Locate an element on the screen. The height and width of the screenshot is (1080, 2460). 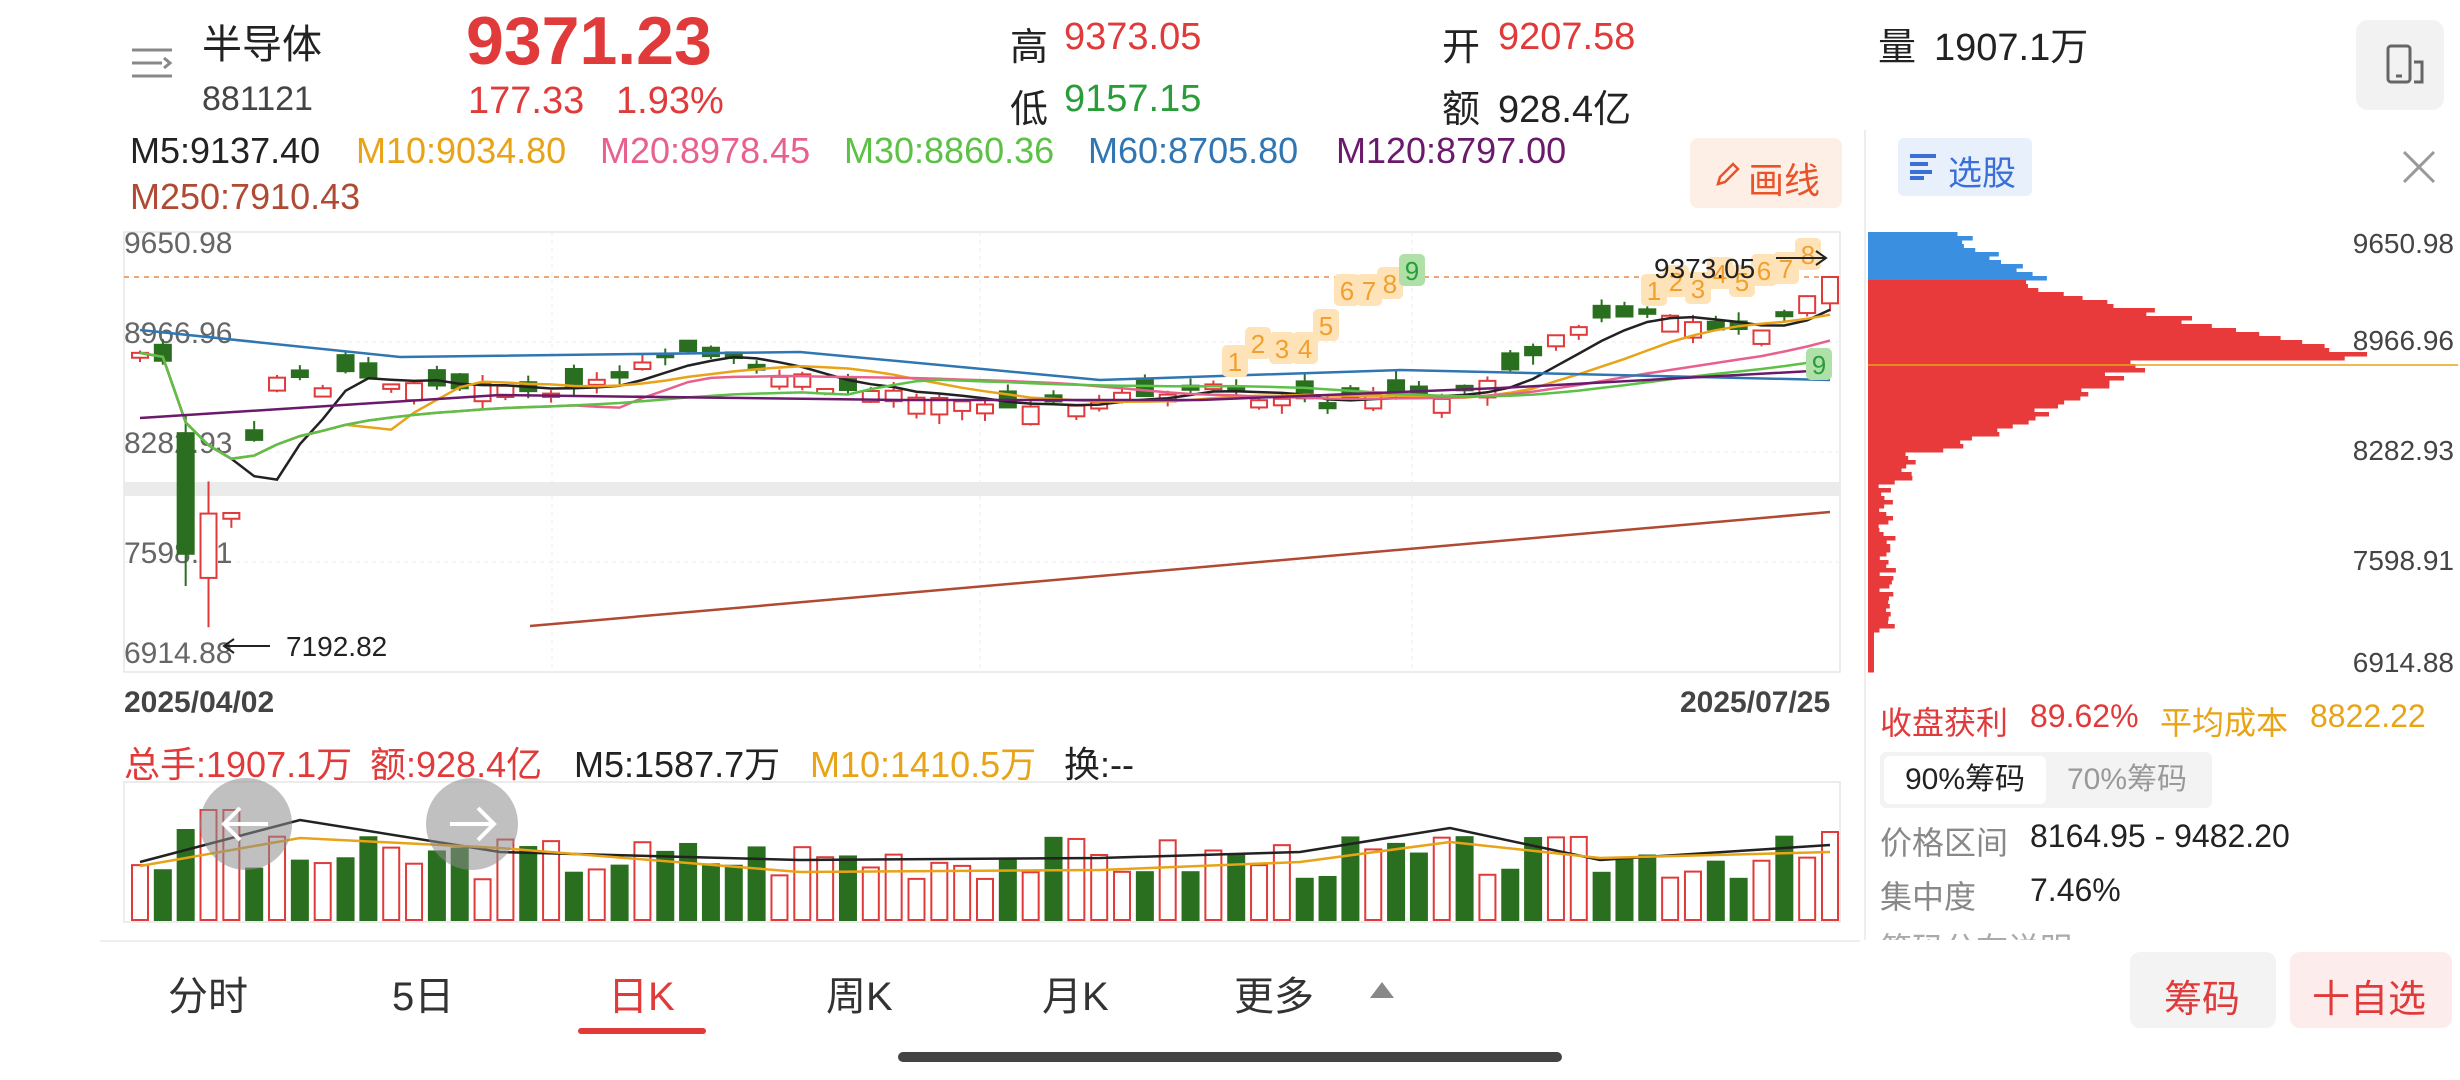
chip-tab-70: 70%筹码 is located at coordinates (2127, 779).